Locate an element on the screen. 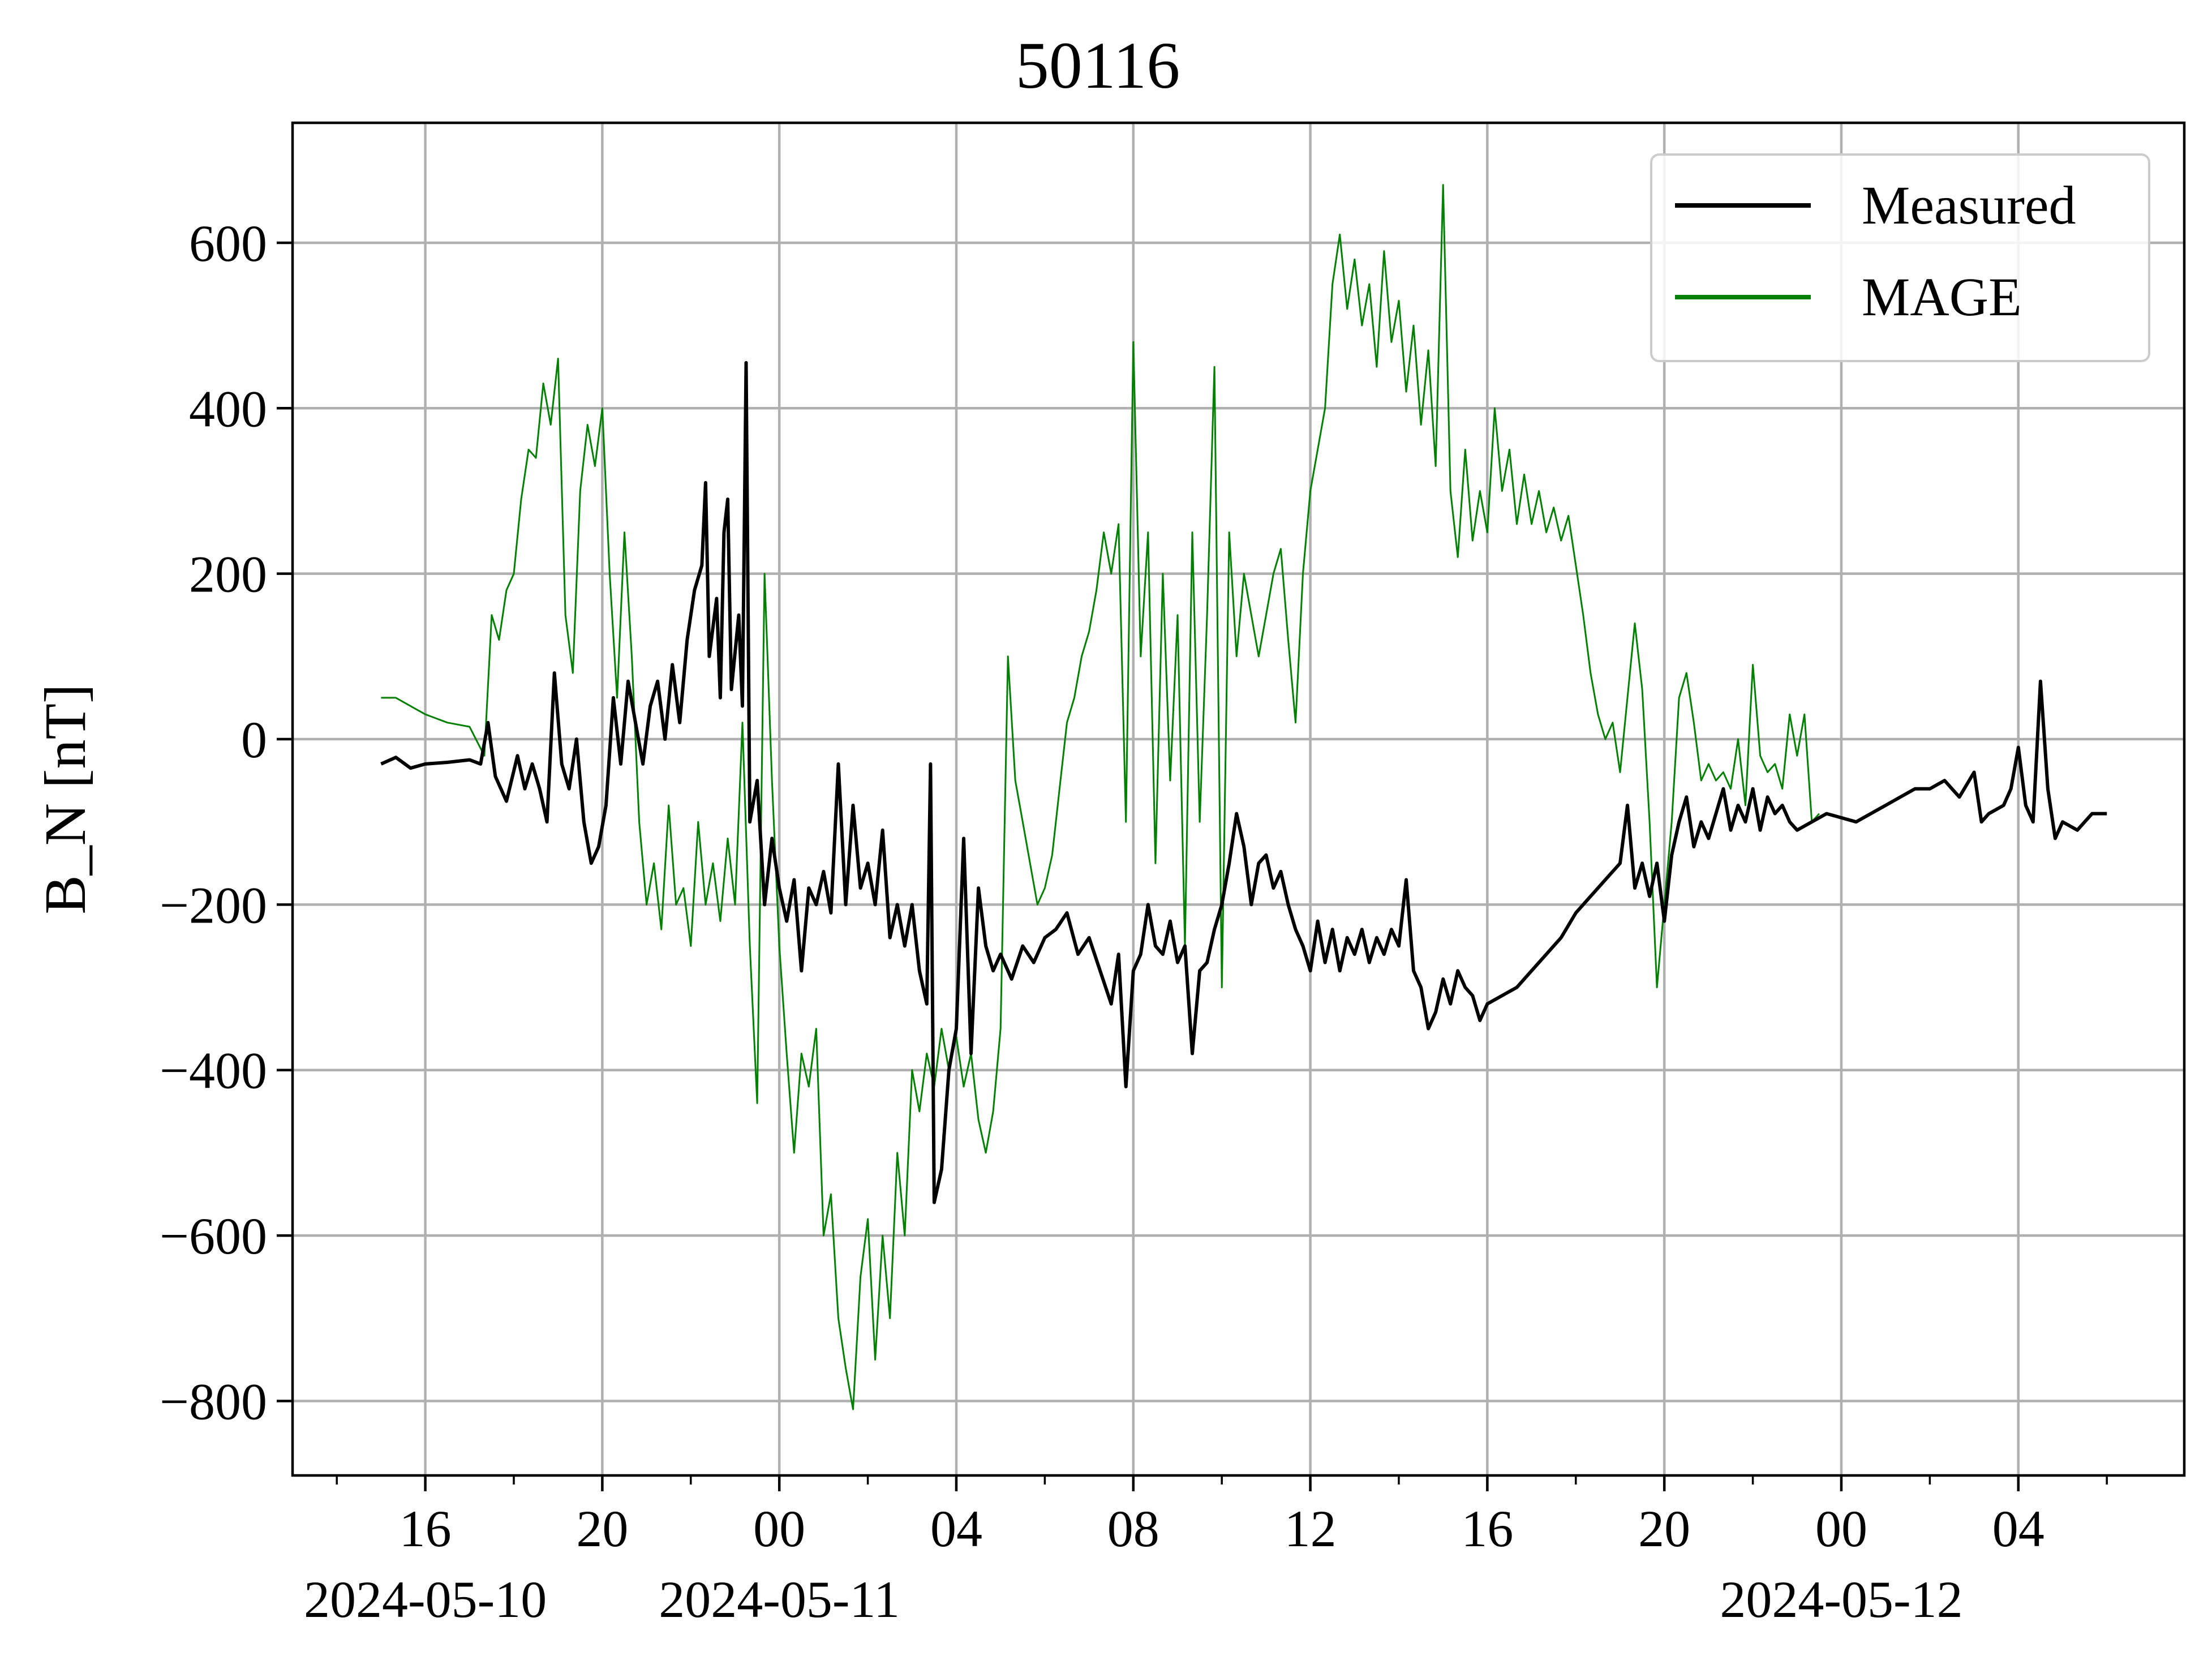 The image size is (2212, 1669). y-axis: 600 400 200 0 −200 −400 −600 −800 is located at coordinates (227, 822).